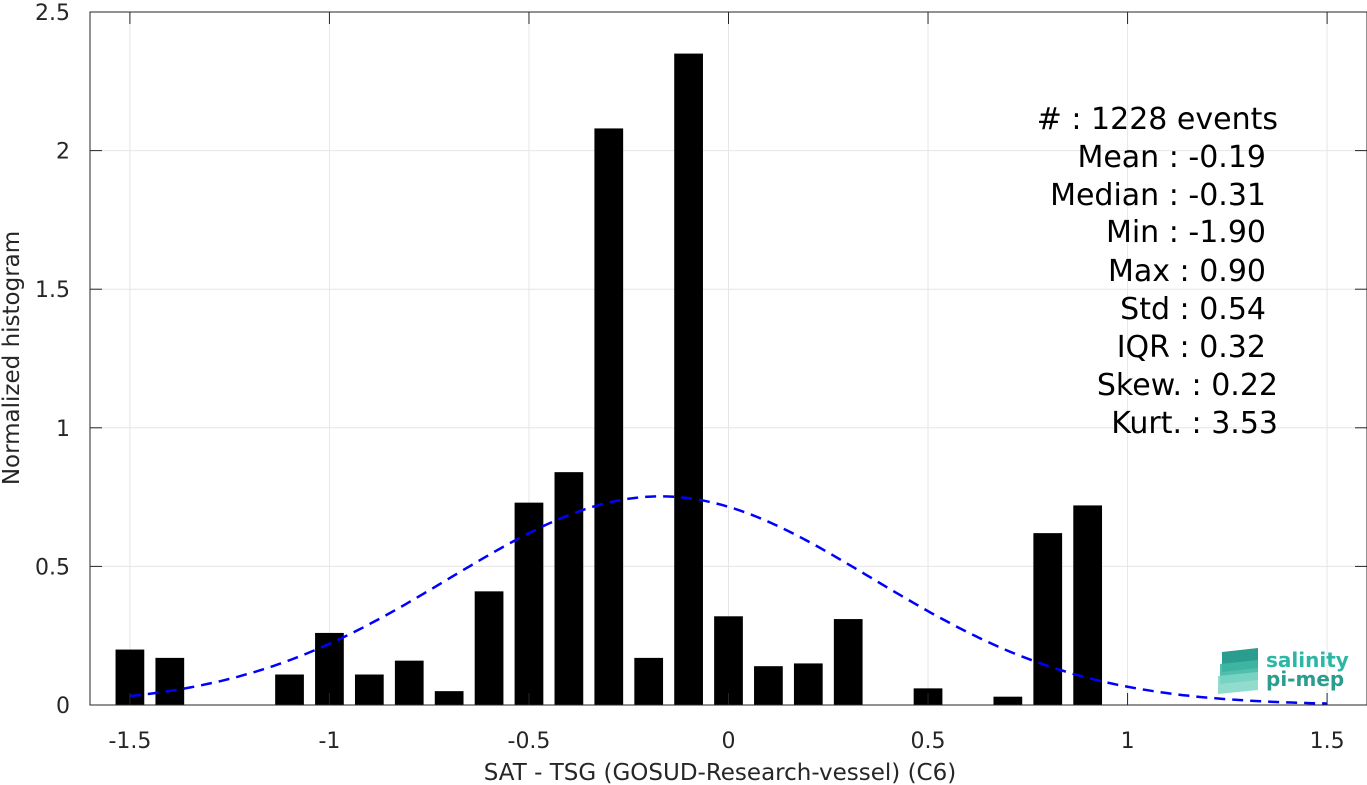 Image resolution: width=1367 pixels, height=785 pixels. I want to click on x-tick-label: 1, so click(1128, 741).